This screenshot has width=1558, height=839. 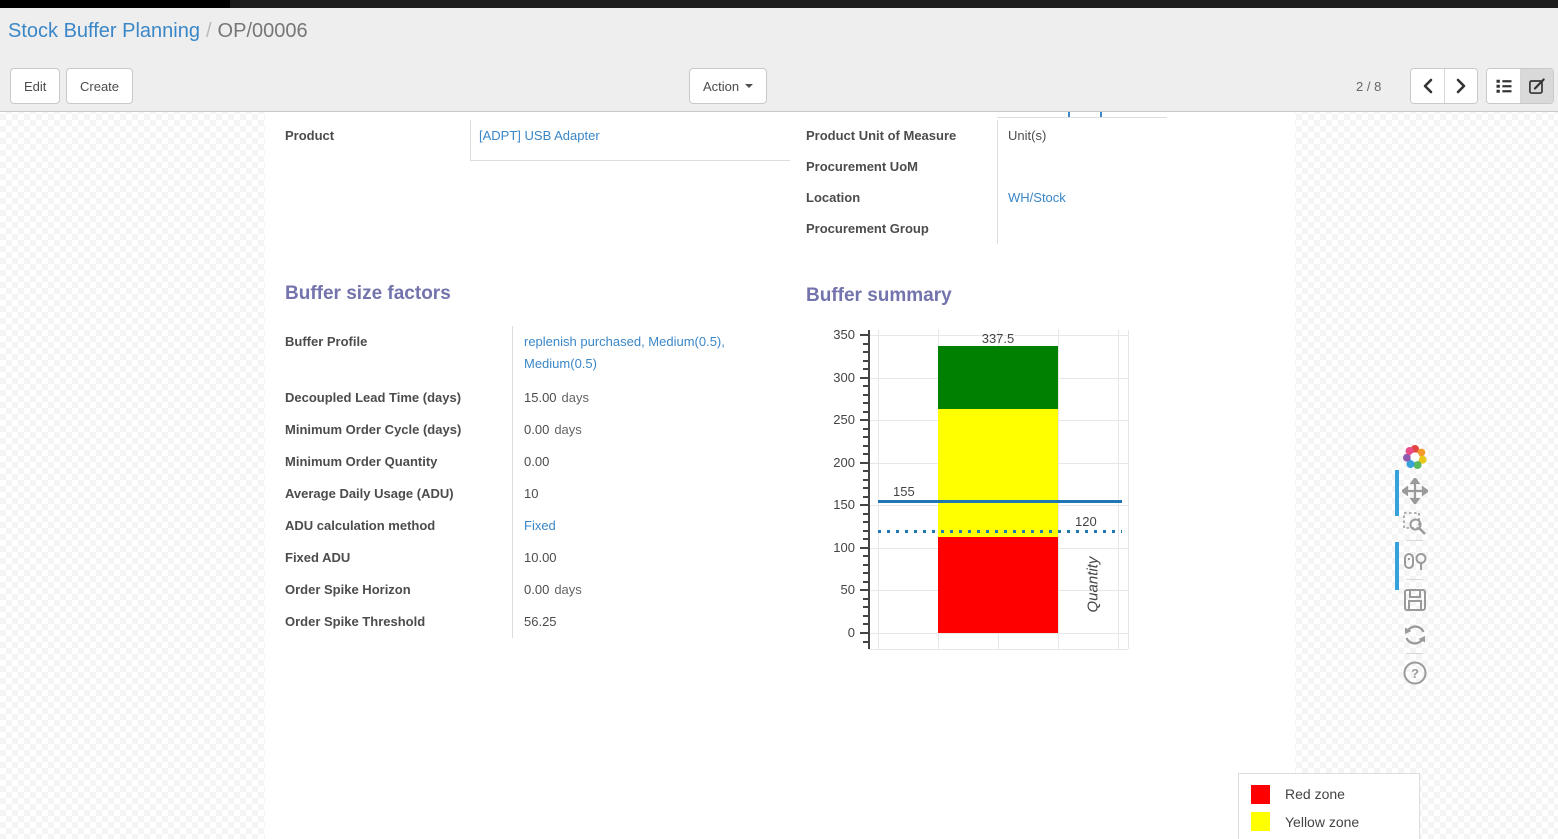 I want to click on legend-label: Red zone, so click(x=1315, y=794).